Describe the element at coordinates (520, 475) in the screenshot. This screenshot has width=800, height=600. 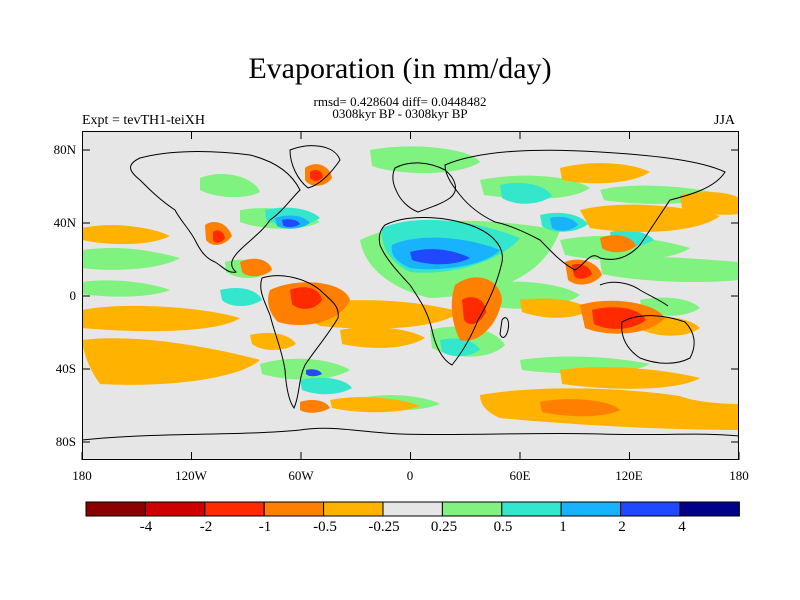
I see `lon-label-60e: 60E` at that location.